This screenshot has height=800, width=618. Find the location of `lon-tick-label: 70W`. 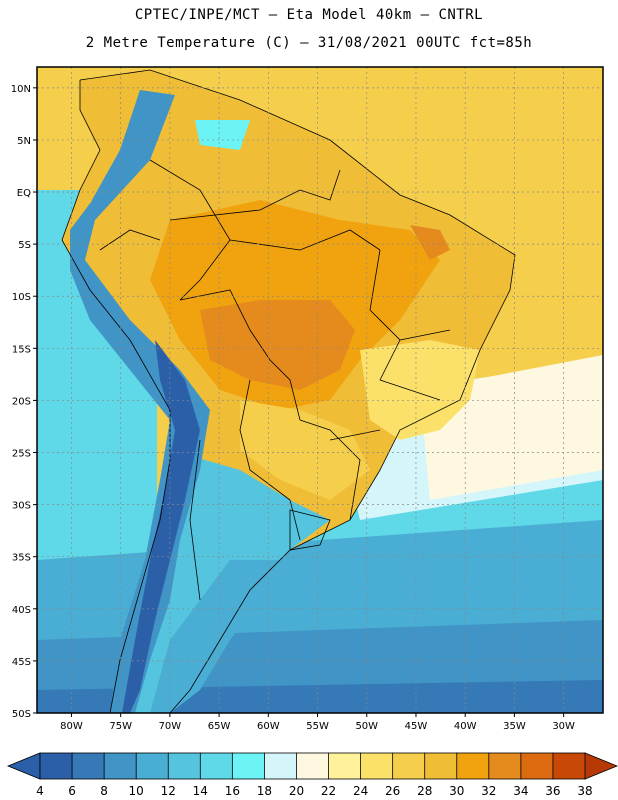

lon-tick-label: 70W is located at coordinates (170, 726).